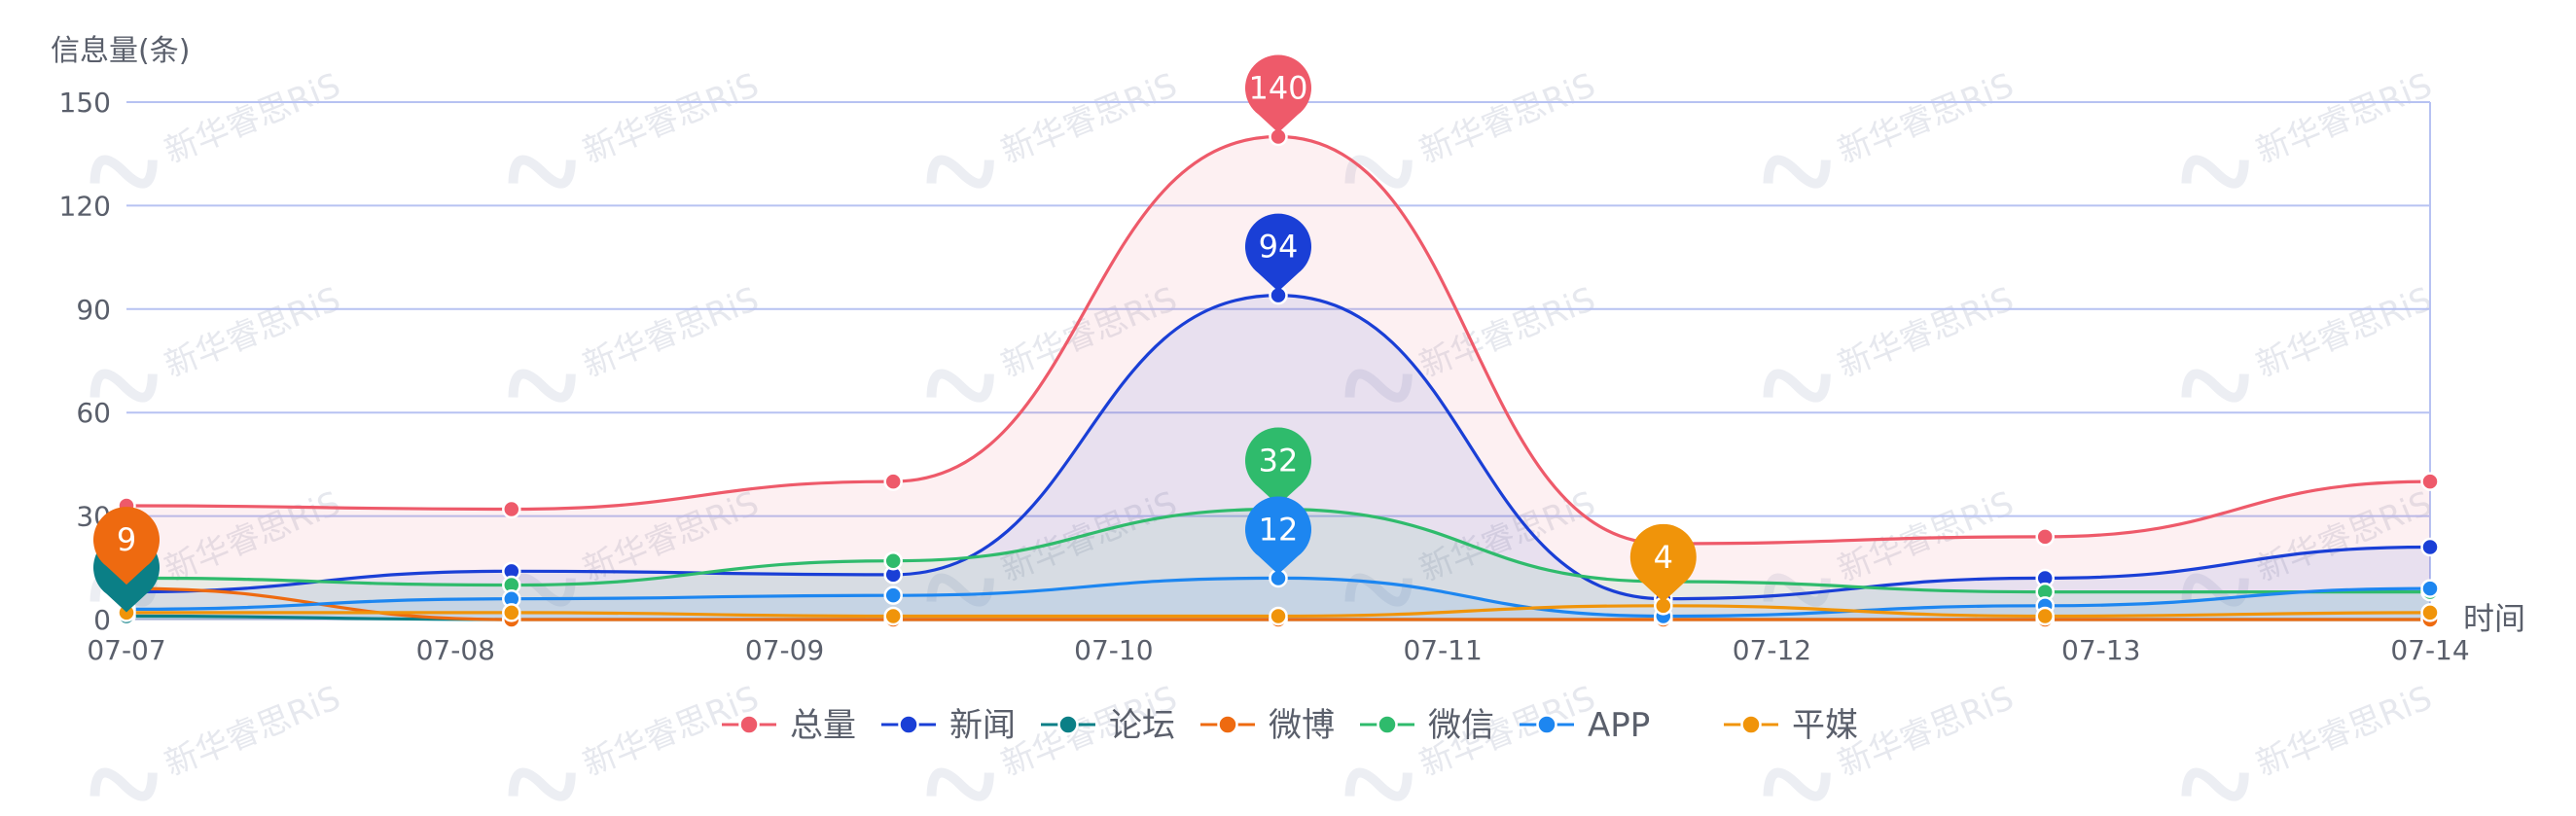  I want to click on legend-item: 总量, so click(789, 725).